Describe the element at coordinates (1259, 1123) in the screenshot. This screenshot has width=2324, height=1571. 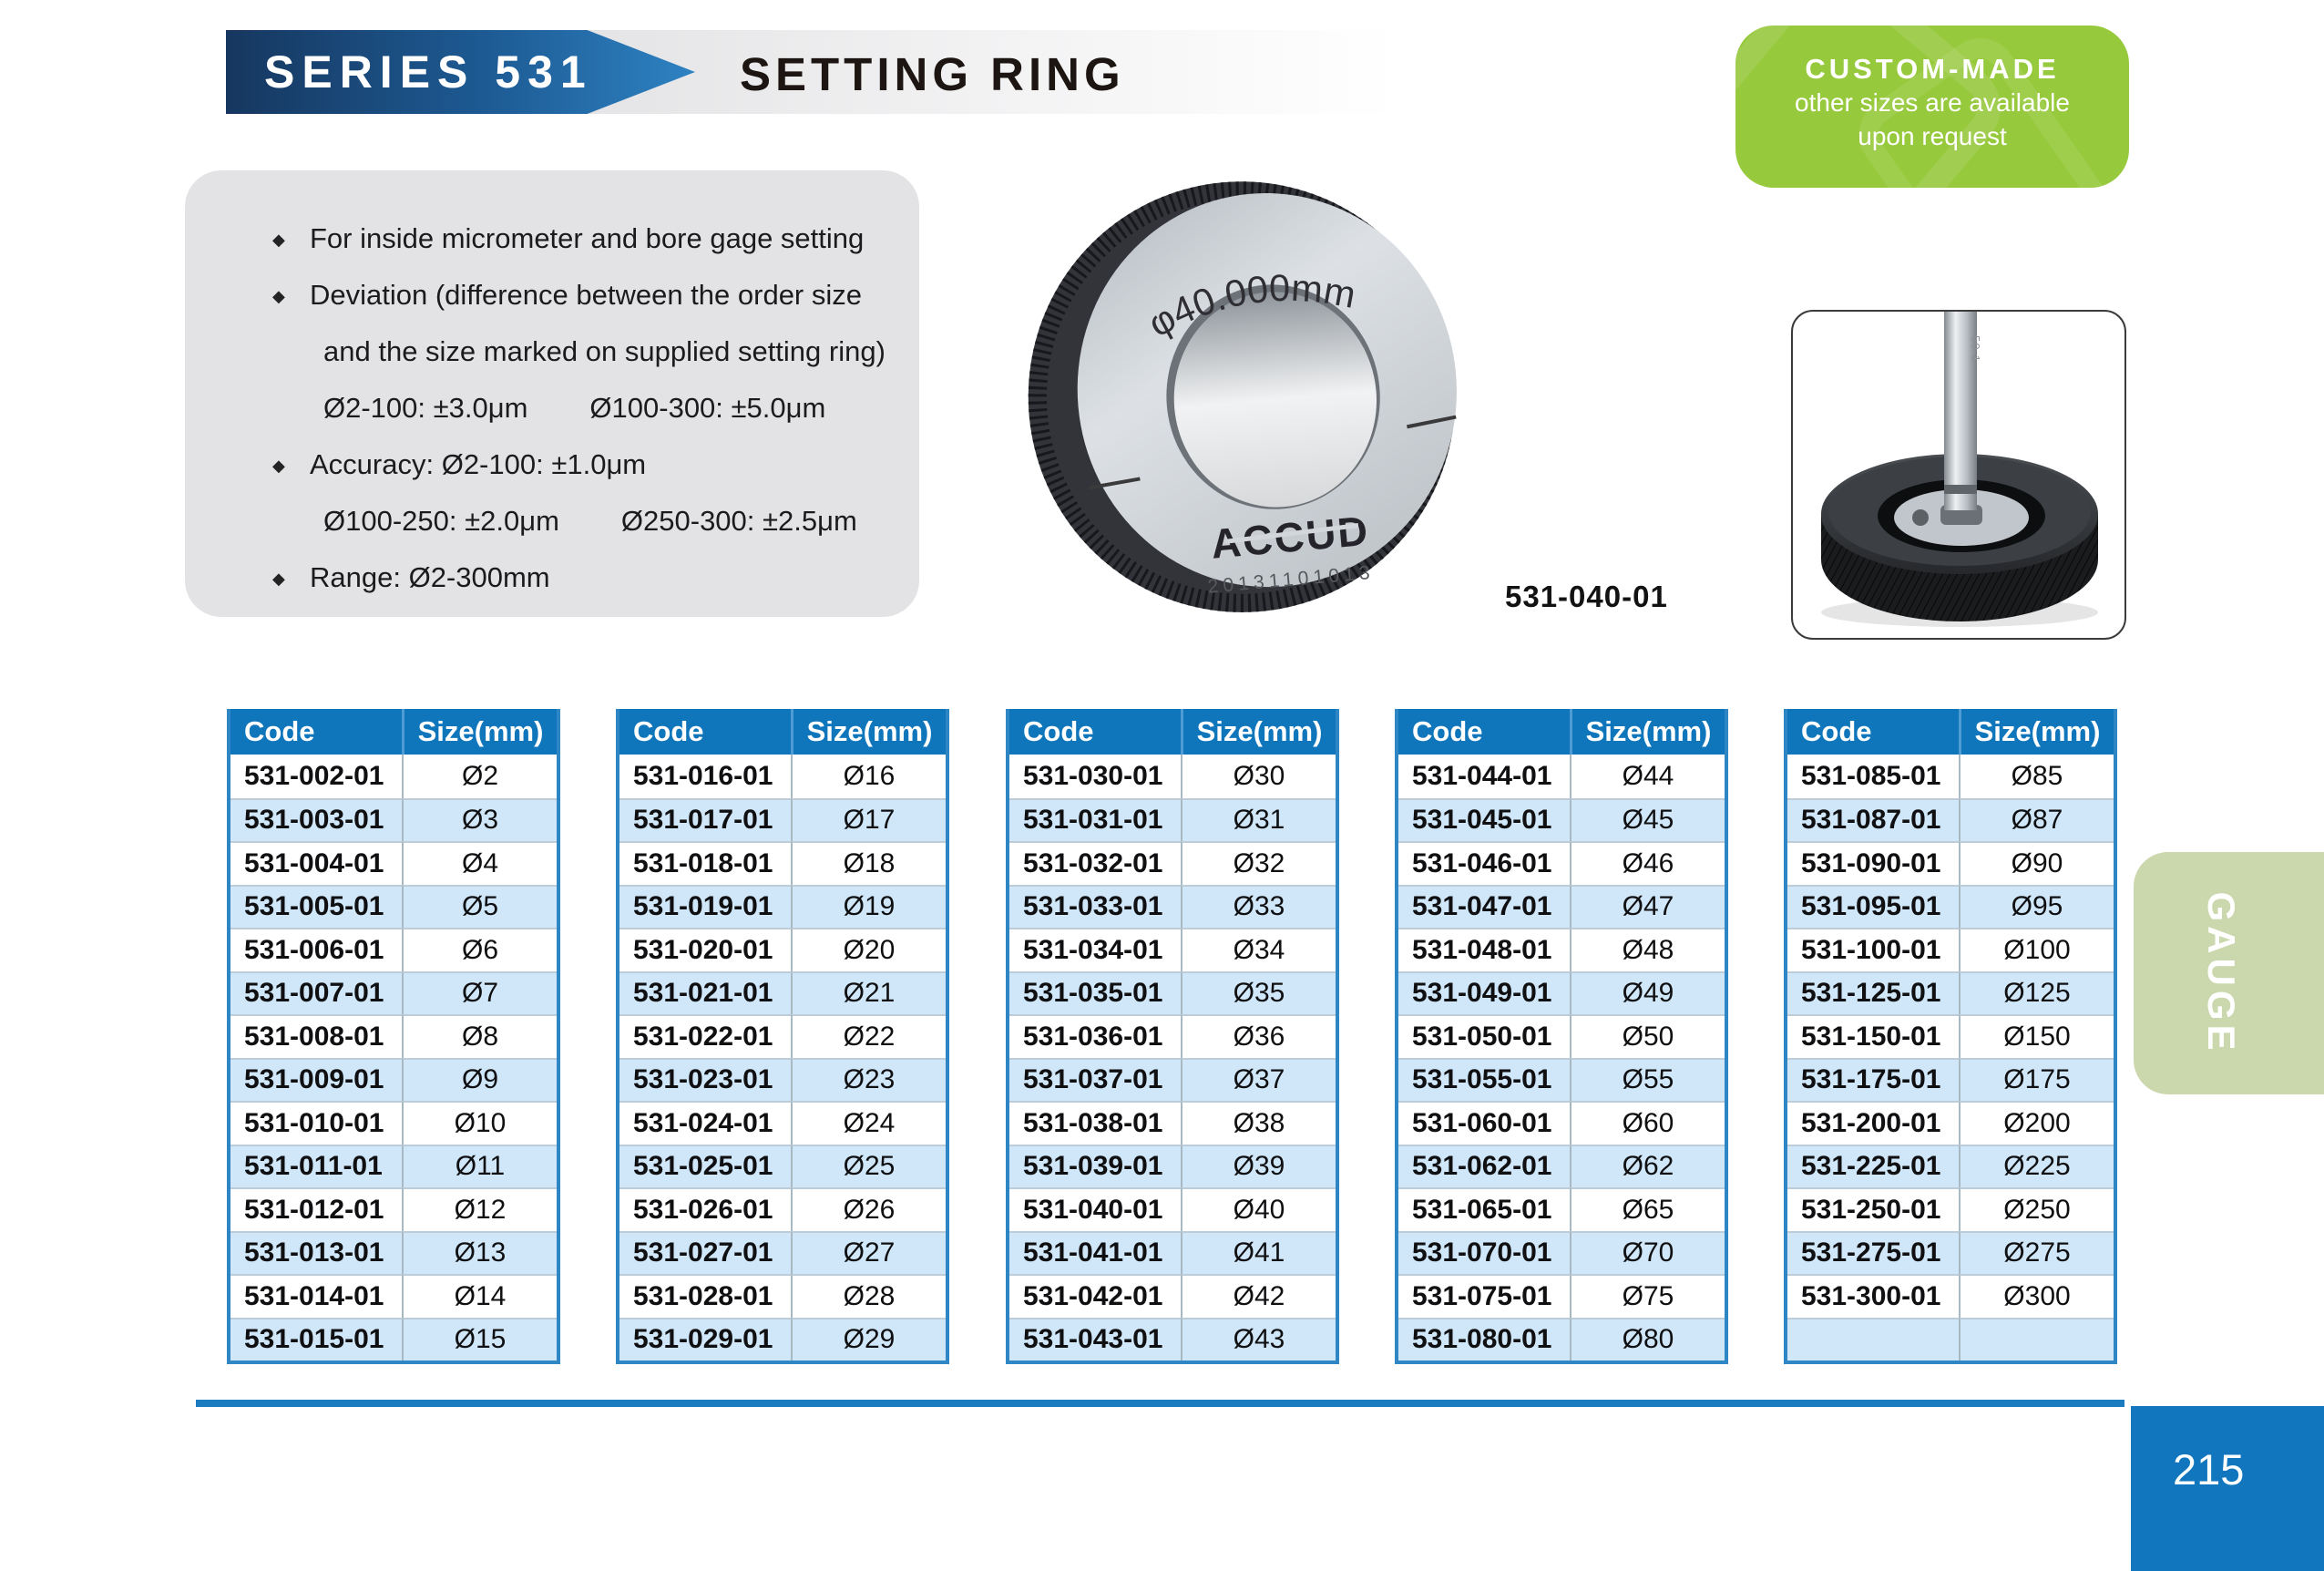
I see `size-cell: Ø38` at that location.